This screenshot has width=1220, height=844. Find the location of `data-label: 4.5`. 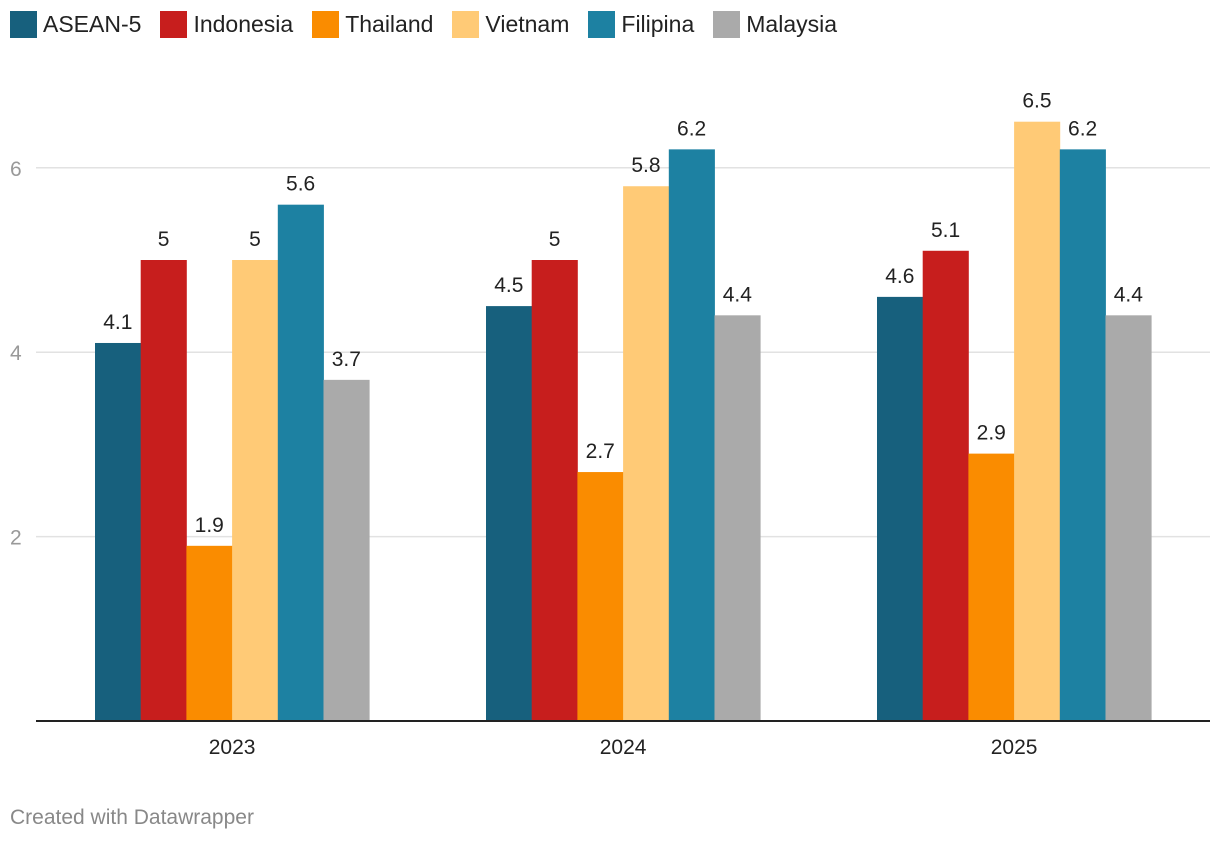

data-label: 4.5 is located at coordinates (508, 285).